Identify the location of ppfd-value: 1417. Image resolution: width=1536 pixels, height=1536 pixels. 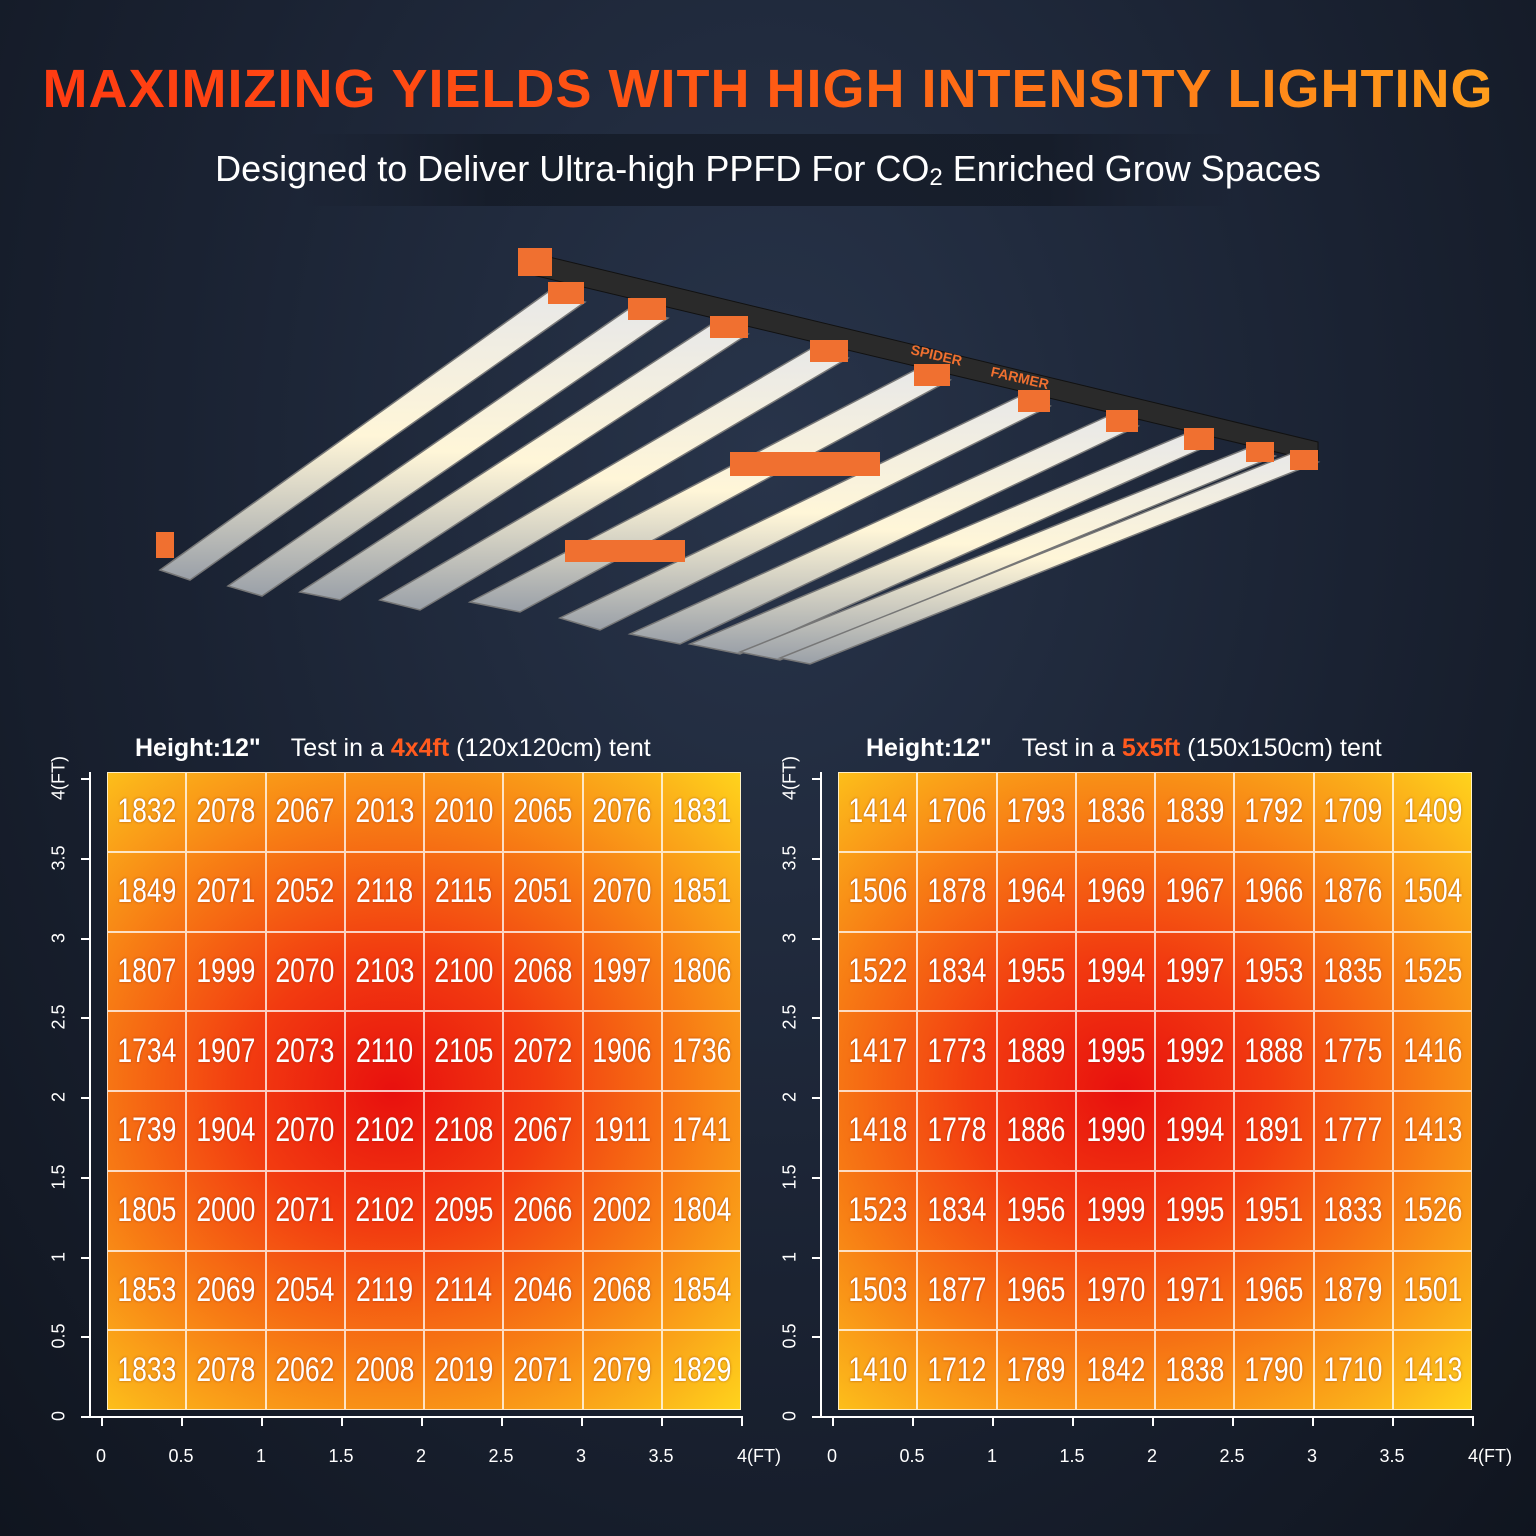
(878, 1050).